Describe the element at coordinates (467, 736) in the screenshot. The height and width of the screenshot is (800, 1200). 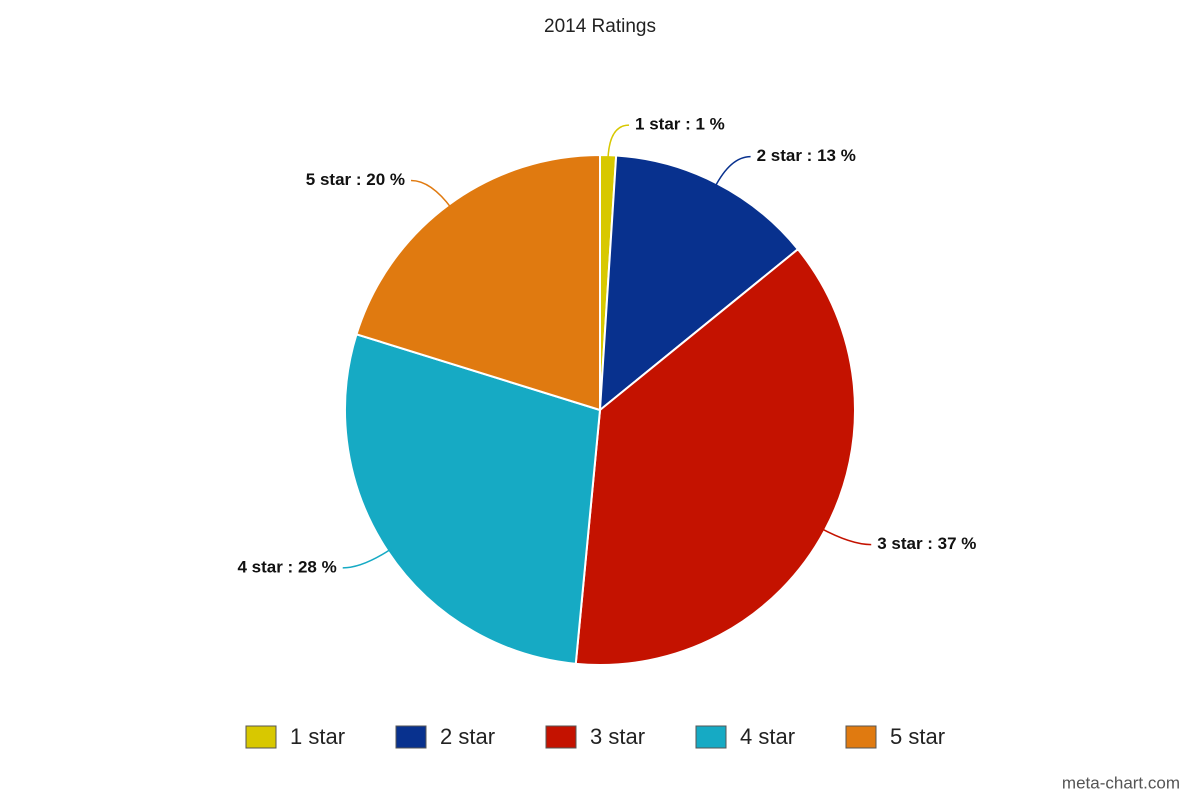
I see `legend-label: 2 star` at that location.